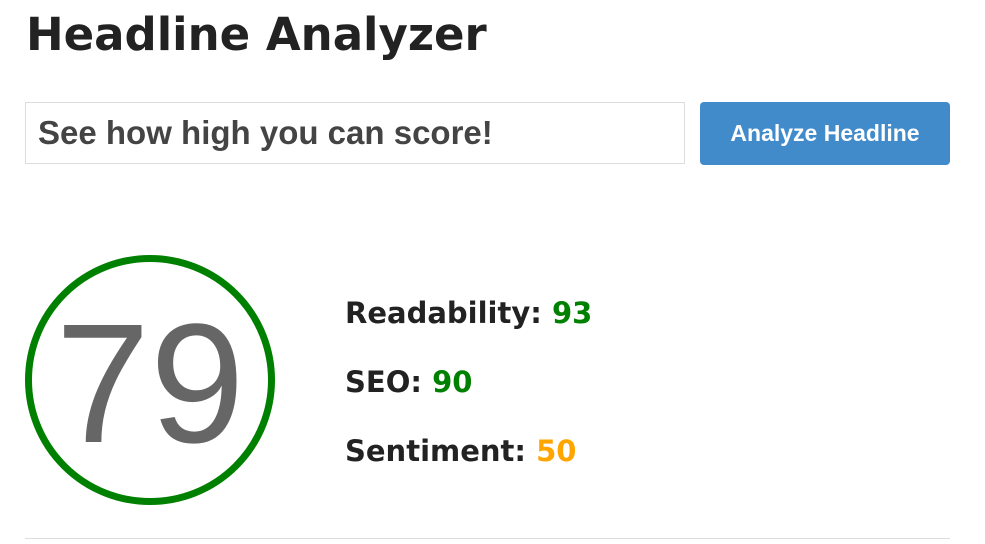  I want to click on headline-input: See how high you can score!, so click(355, 133).